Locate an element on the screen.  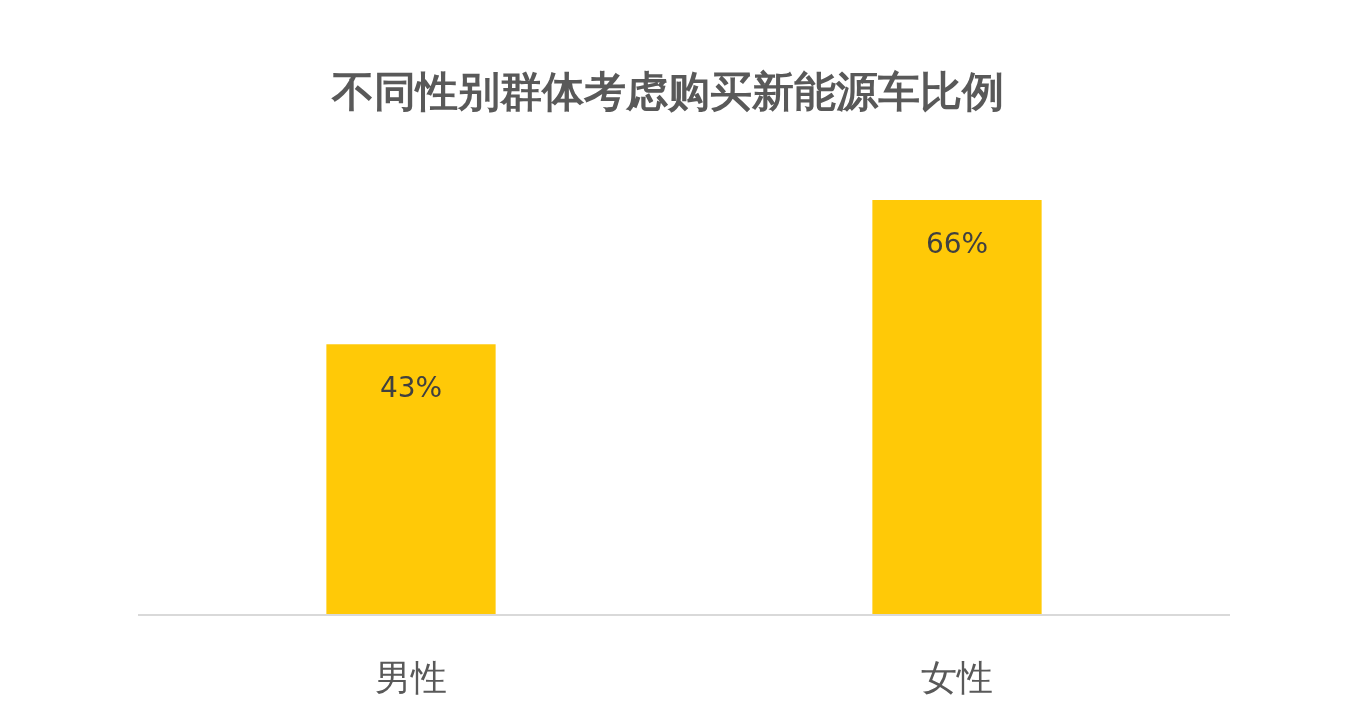
x-tick-label: 男性 is located at coordinates (411, 677).